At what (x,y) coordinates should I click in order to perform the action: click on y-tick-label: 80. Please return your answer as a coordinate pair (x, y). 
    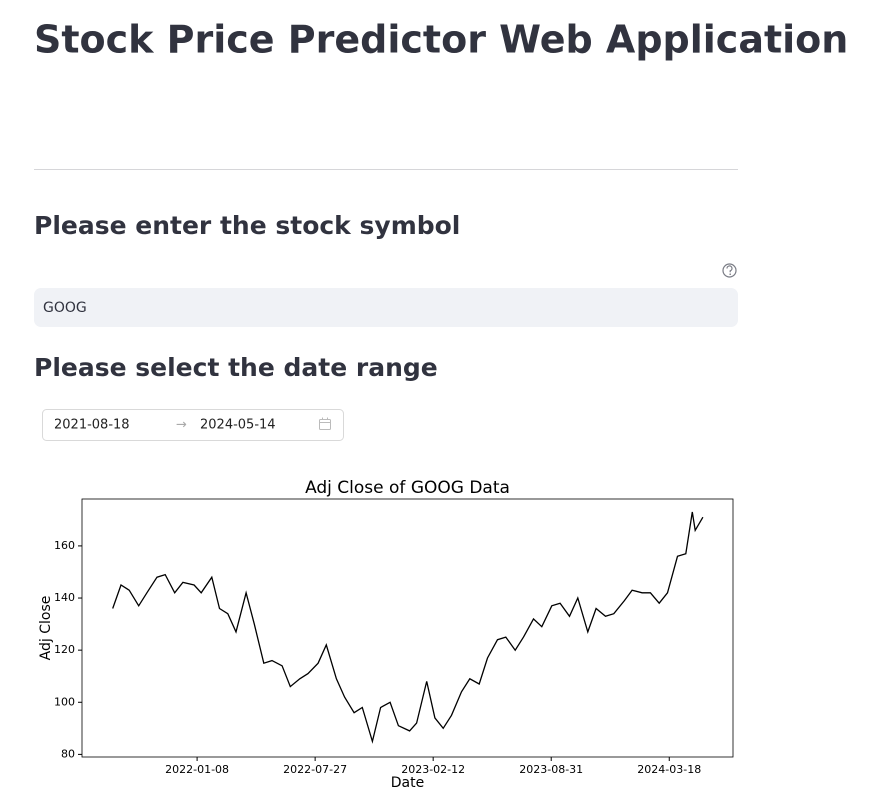
    Looking at the image, I should click on (68, 753).